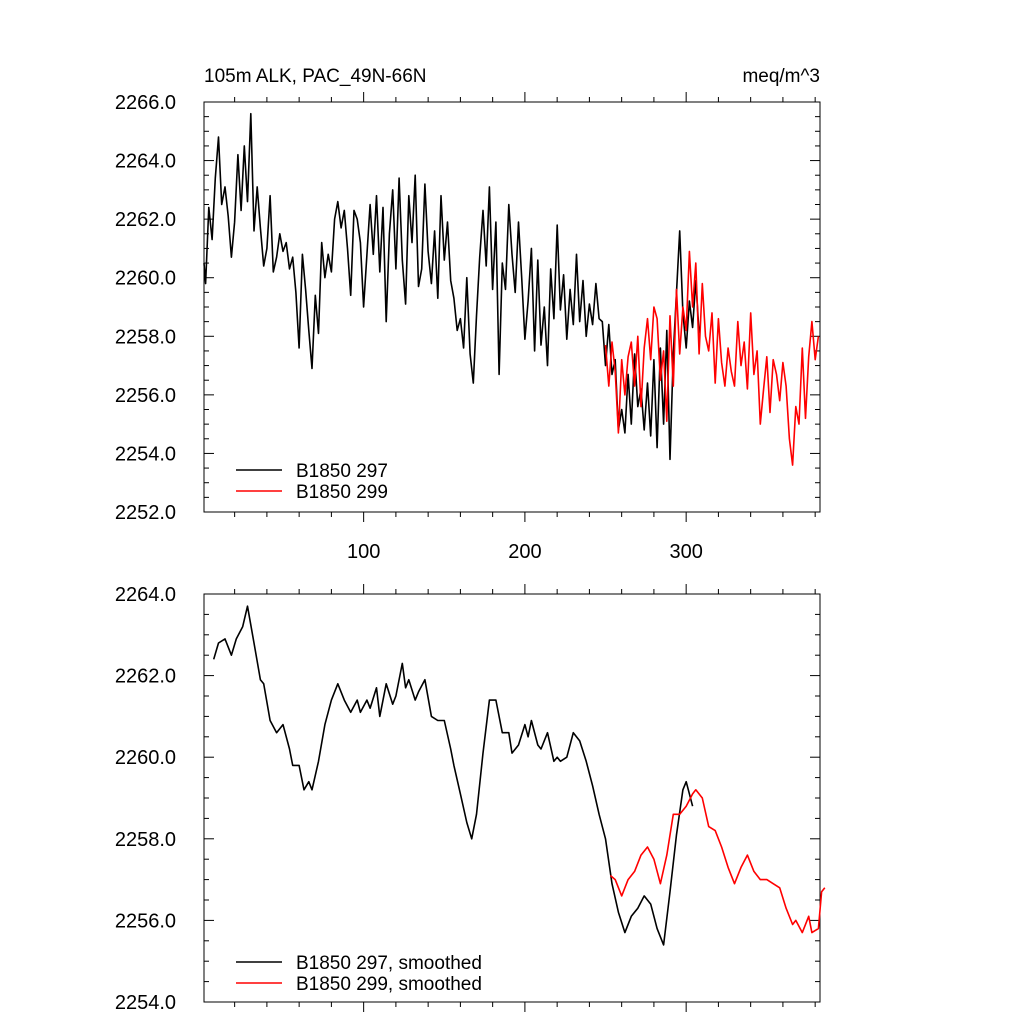  Describe the element at coordinates (342, 471) in the screenshot. I see `legend-label: B1850 297` at that location.